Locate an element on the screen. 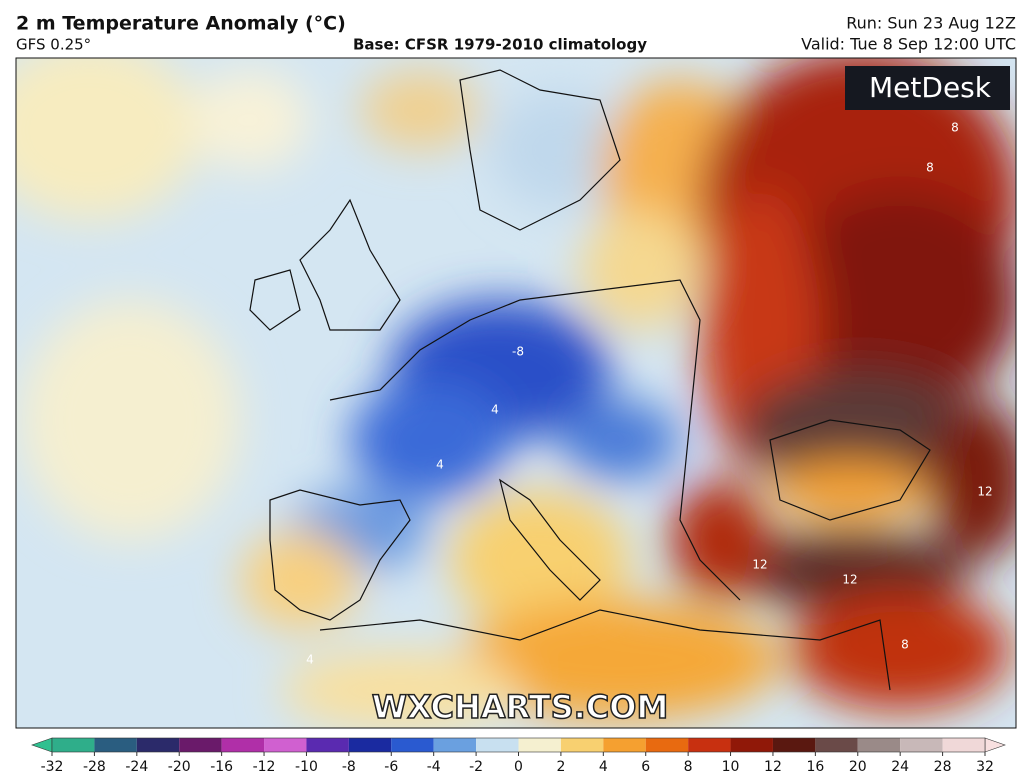  colorbar-tick-label: -12 is located at coordinates (264, 767).